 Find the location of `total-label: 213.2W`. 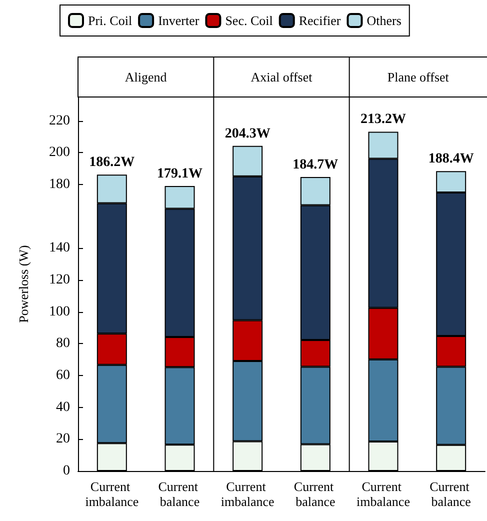

total-label: 213.2W is located at coordinates (383, 120).